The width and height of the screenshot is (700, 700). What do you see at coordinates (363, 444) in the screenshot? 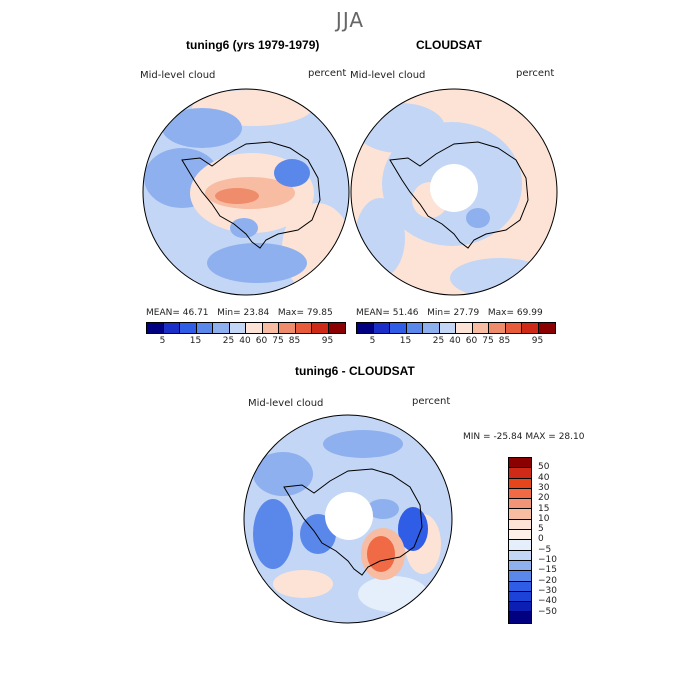
I see `map3-anomaly-north` at bounding box center [363, 444].